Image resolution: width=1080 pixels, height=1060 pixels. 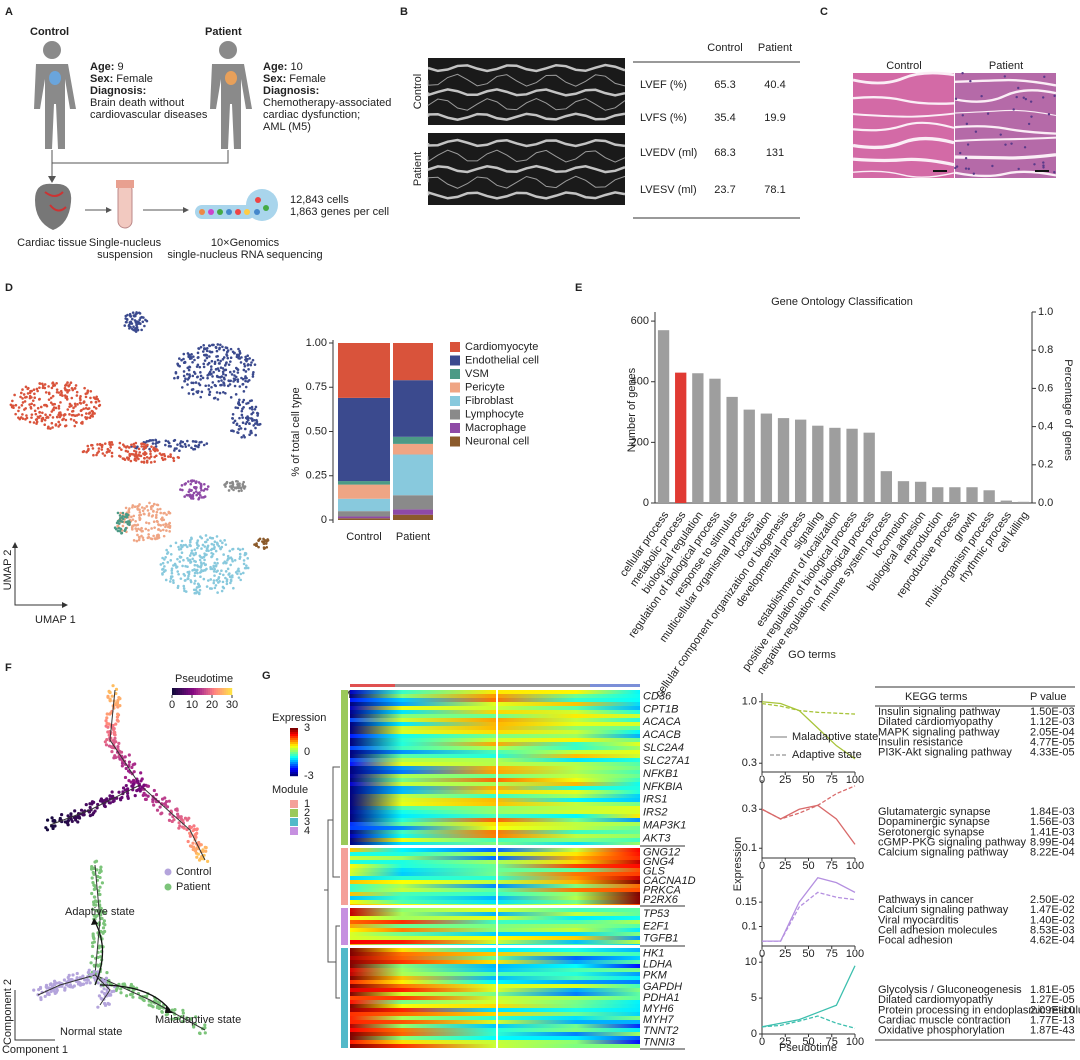 I want to click on y-tick-label: 0.3, so click(x=749, y=763).